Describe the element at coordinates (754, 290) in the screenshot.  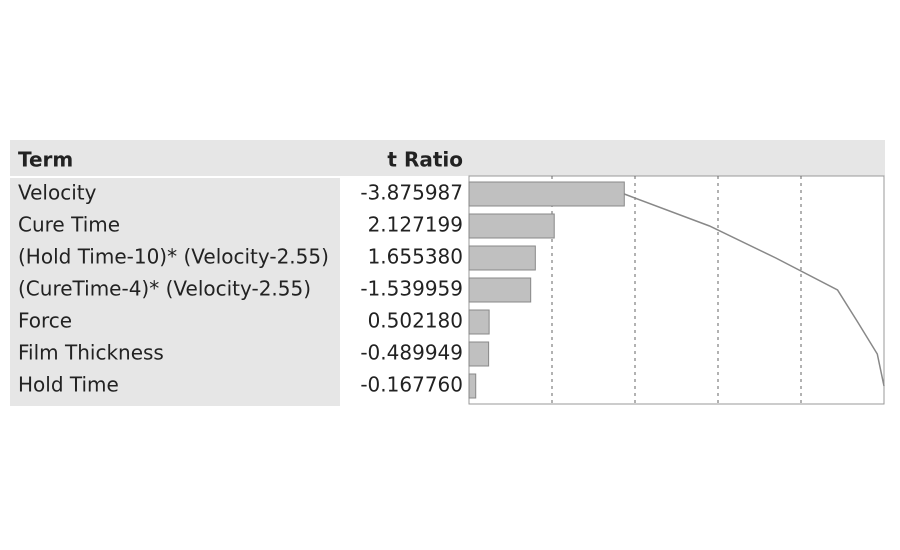
I see `cumulative-curve` at that location.